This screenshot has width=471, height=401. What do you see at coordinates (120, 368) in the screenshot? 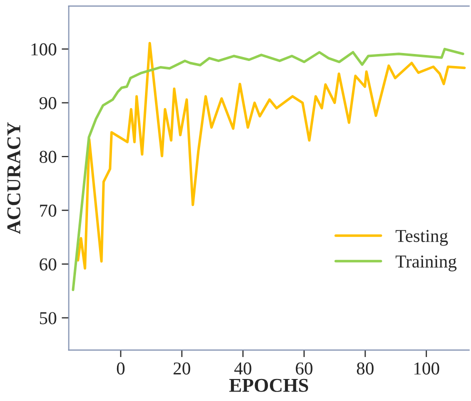
I see `x-tick-label: 0` at bounding box center [120, 368].